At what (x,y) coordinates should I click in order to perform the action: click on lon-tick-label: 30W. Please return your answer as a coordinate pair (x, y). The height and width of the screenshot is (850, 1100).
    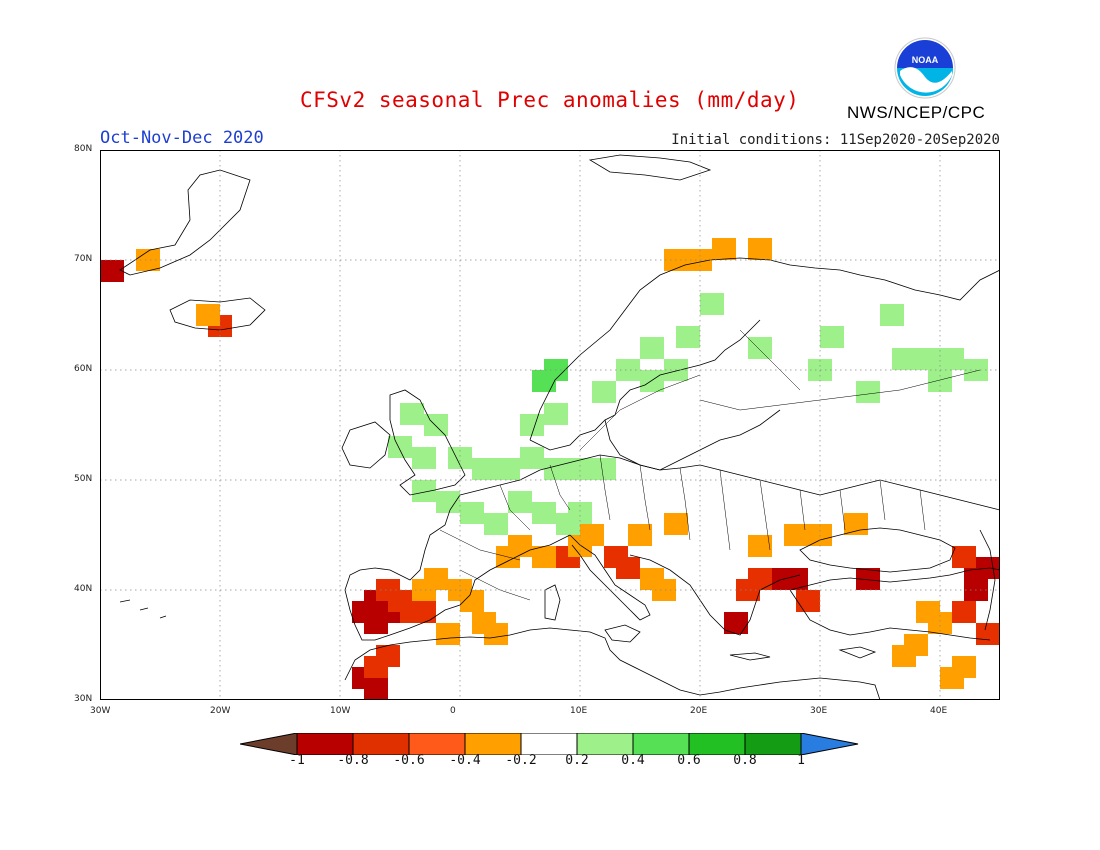
    Looking at the image, I should click on (100, 711).